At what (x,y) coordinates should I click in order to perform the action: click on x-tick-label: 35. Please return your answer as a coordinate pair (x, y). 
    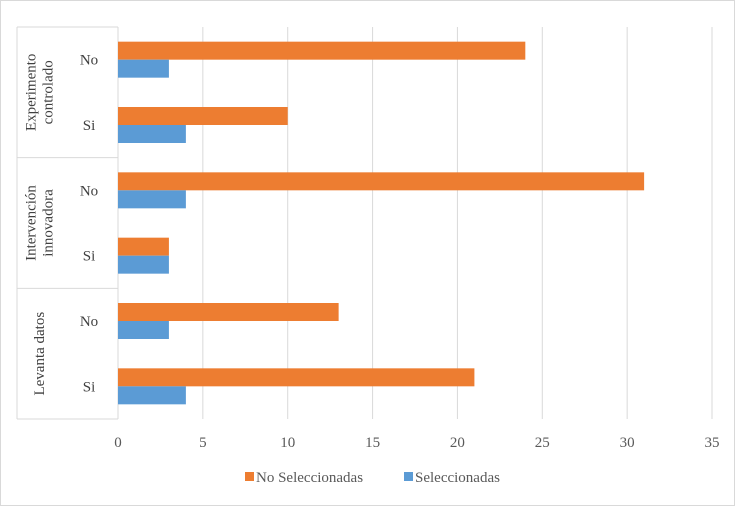
    Looking at the image, I should click on (712, 443).